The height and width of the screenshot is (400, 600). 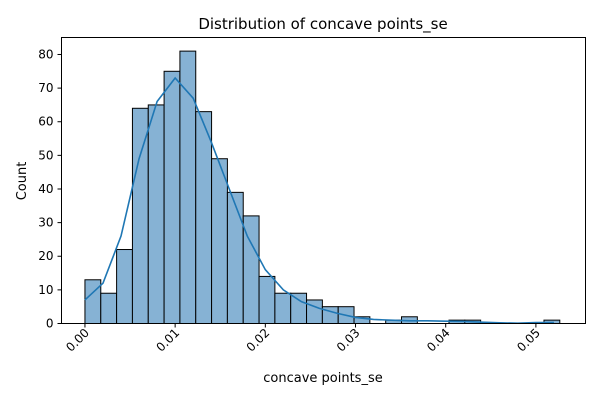 What do you see at coordinates (77, 340) in the screenshot?
I see `x-tick-label: 0.00` at bounding box center [77, 340].